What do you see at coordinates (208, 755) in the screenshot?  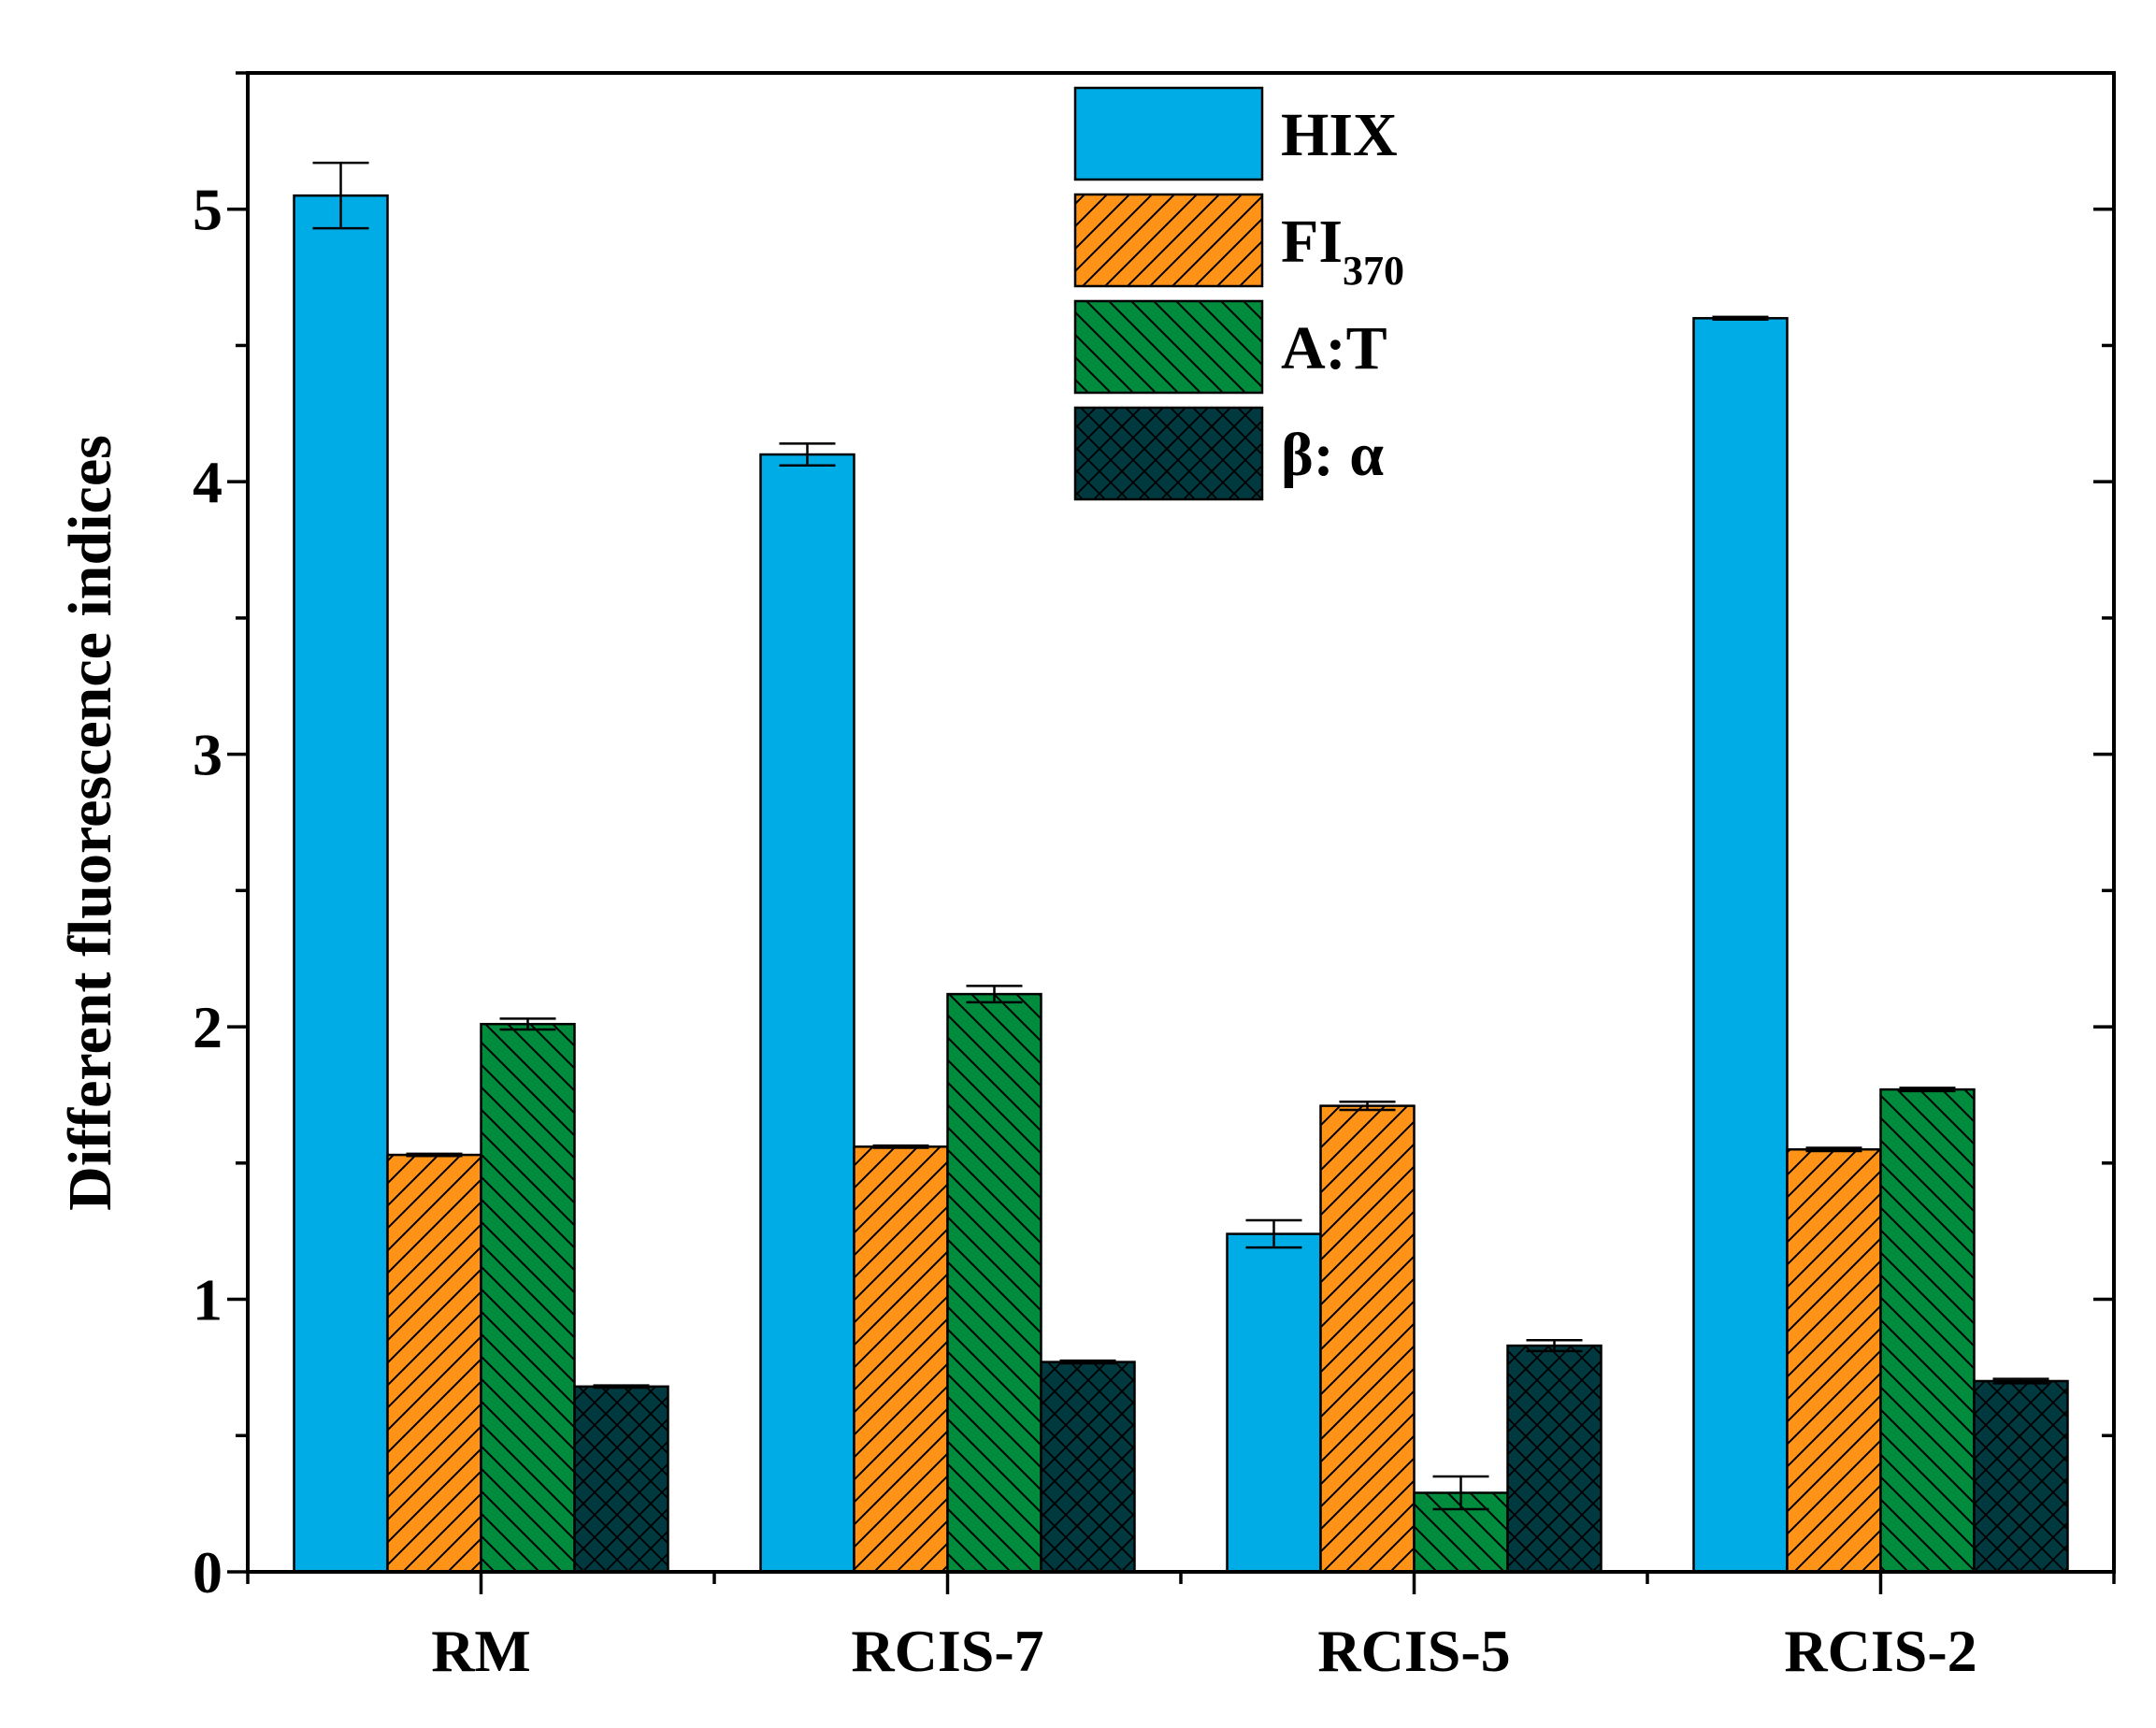 I see `y-tick-label: 3` at bounding box center [208, 755].